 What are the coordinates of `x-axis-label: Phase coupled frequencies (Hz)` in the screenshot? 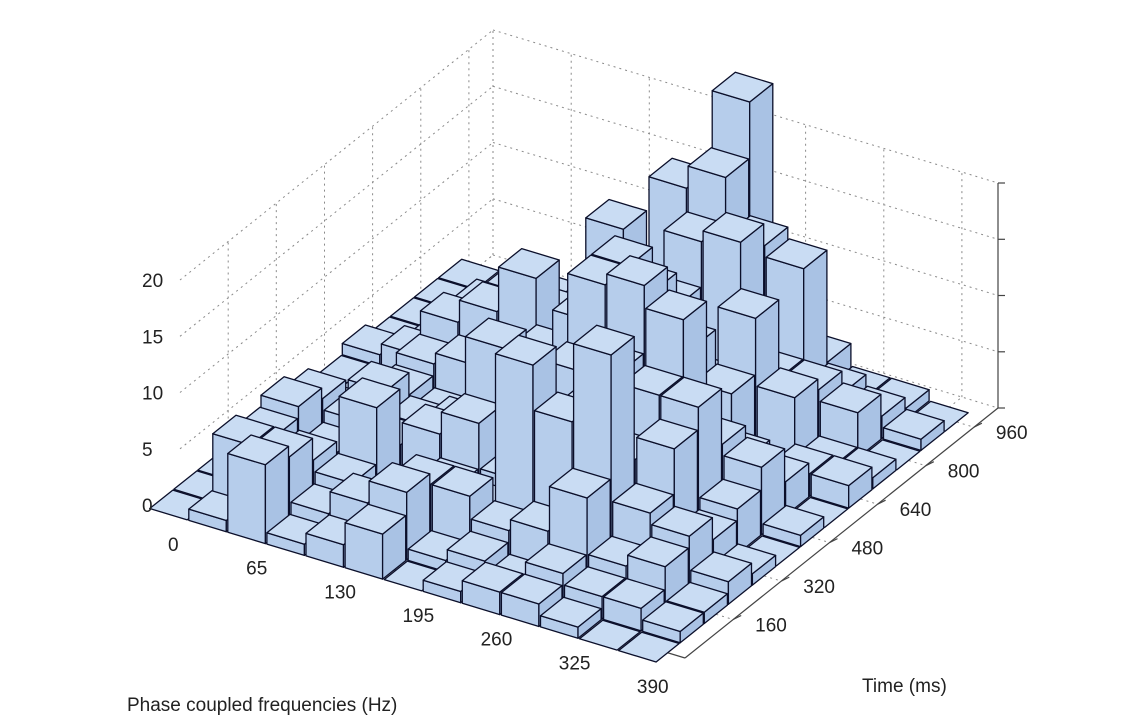 It's located at (262, 705).